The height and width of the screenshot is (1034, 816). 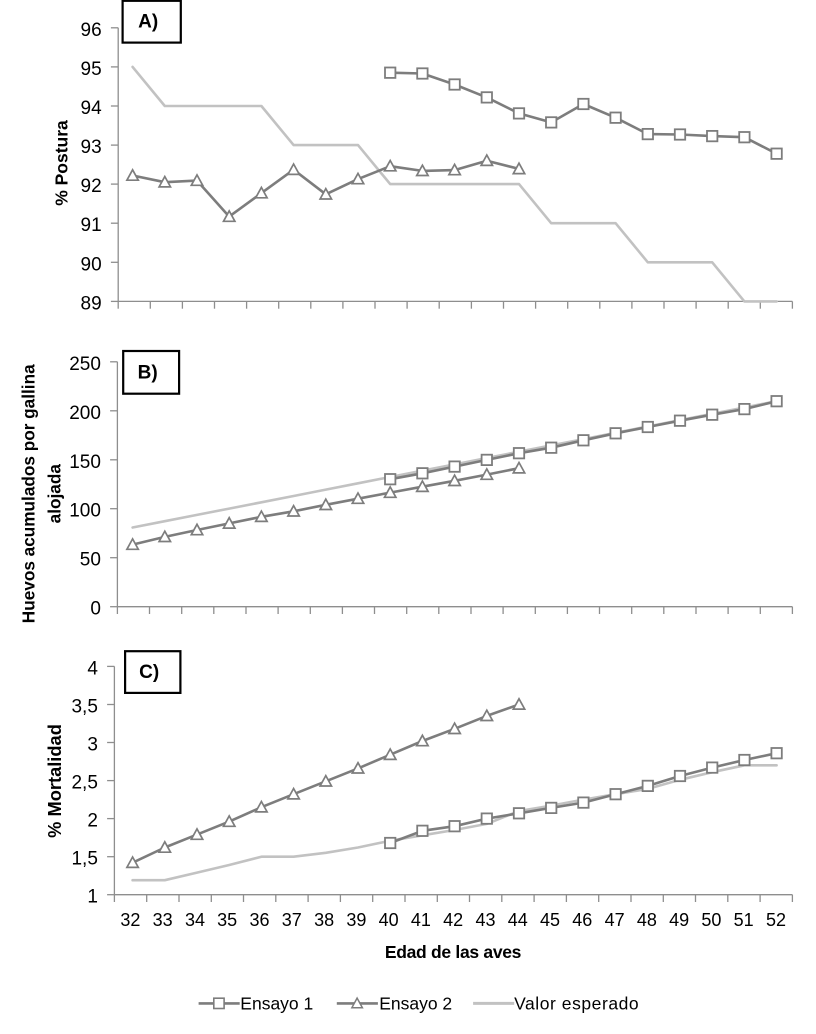 What do you see at coordinates (84, 859) in the screenshot?
I see `svg-text: 1,5` at bounding box center [84, 859].